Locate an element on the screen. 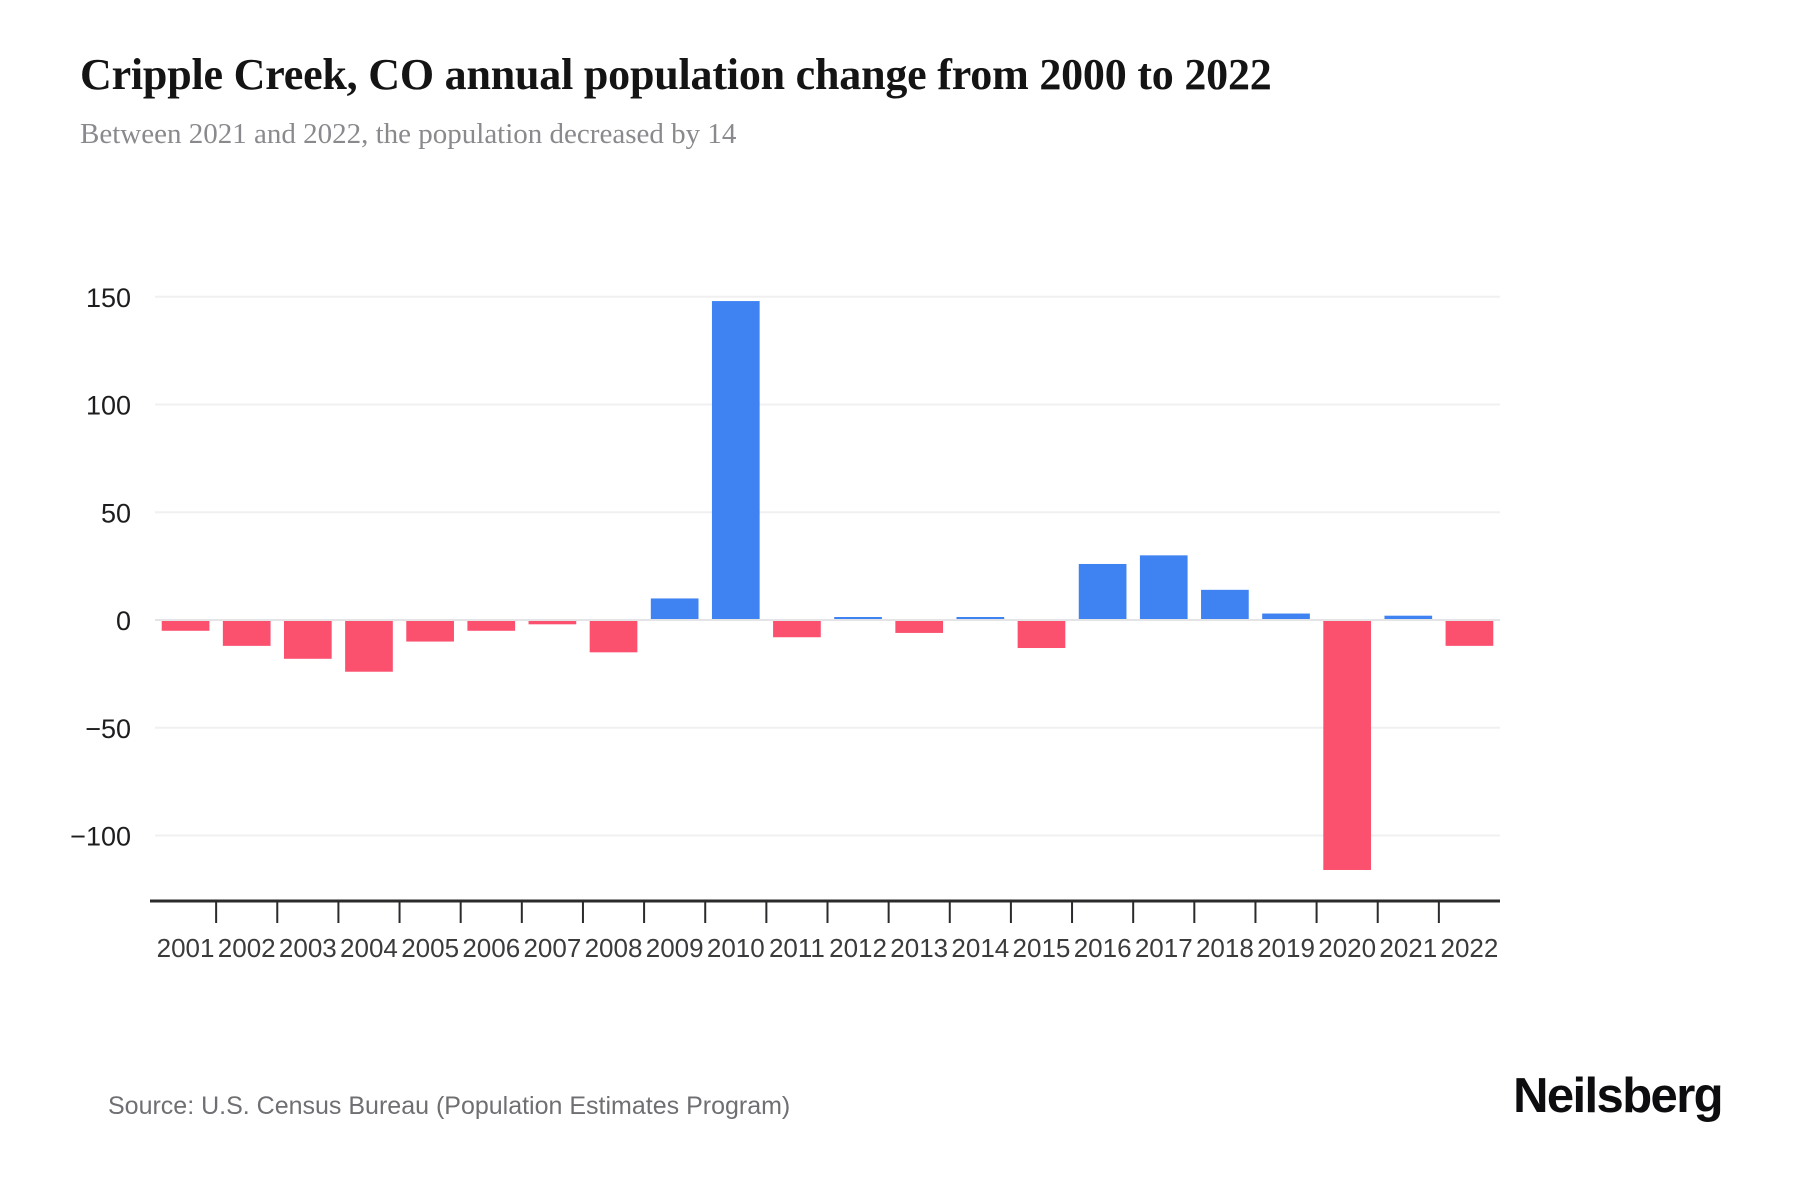 The height and width of the screenshot is (1200, 1800). x-axis-tick-label: 2021 is located at coordinates (1408, 948).